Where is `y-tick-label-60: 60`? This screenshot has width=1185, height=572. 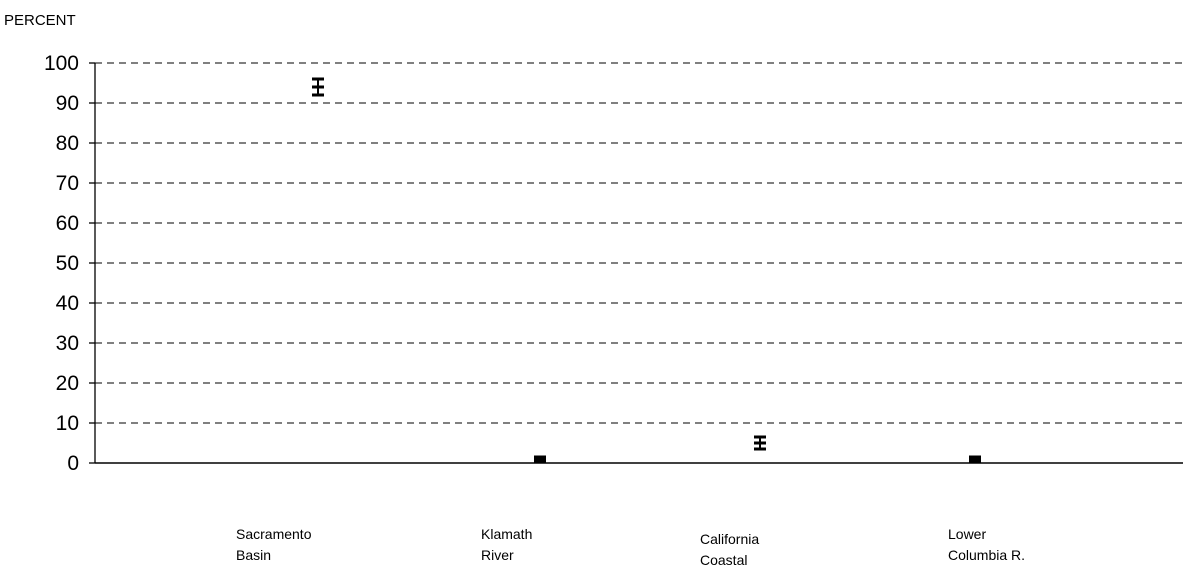 y-tick-label-60: 60 is located at coordinates (67, 223).